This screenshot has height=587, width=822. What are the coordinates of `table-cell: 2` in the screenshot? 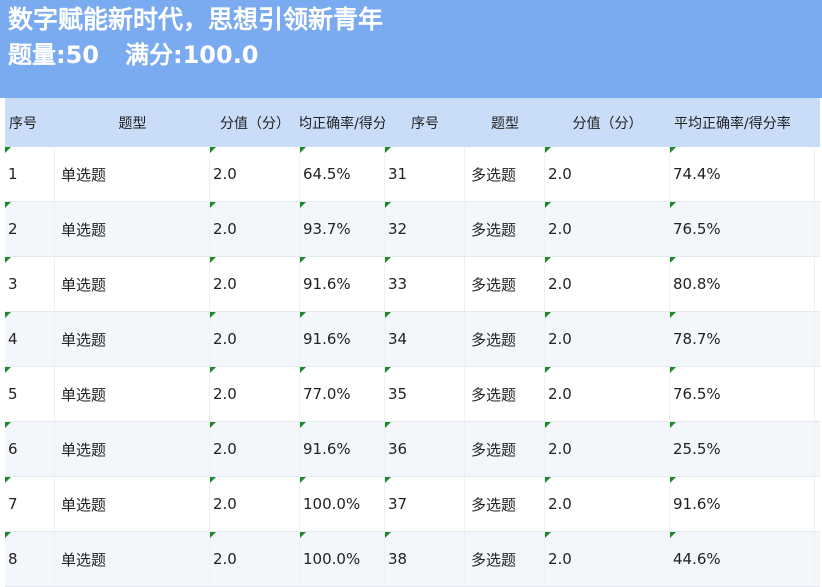 It's located at (30, 229).